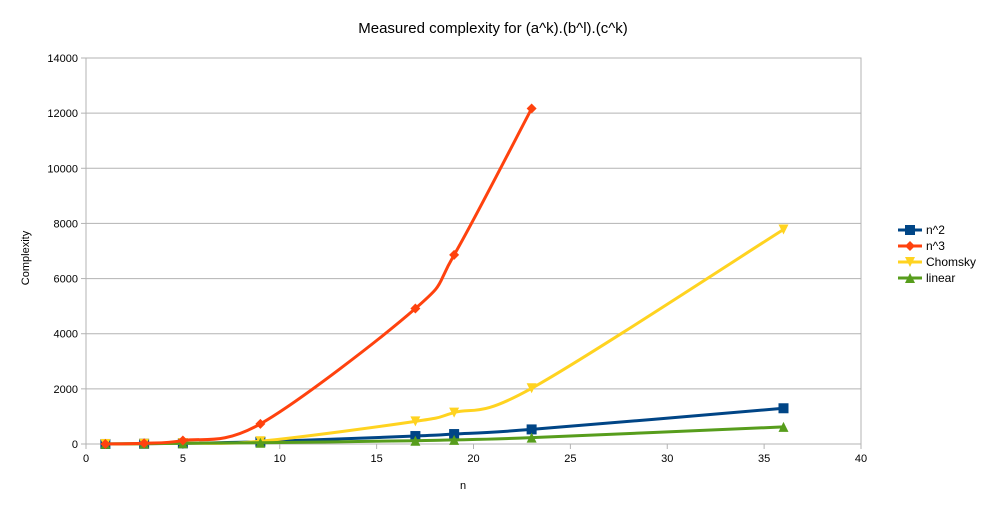 The width and height of the screenshot is (985, 507). Describe the element at coordinates (861, 459) in the screenshot. I see `x-tick-label: 40` at that location.